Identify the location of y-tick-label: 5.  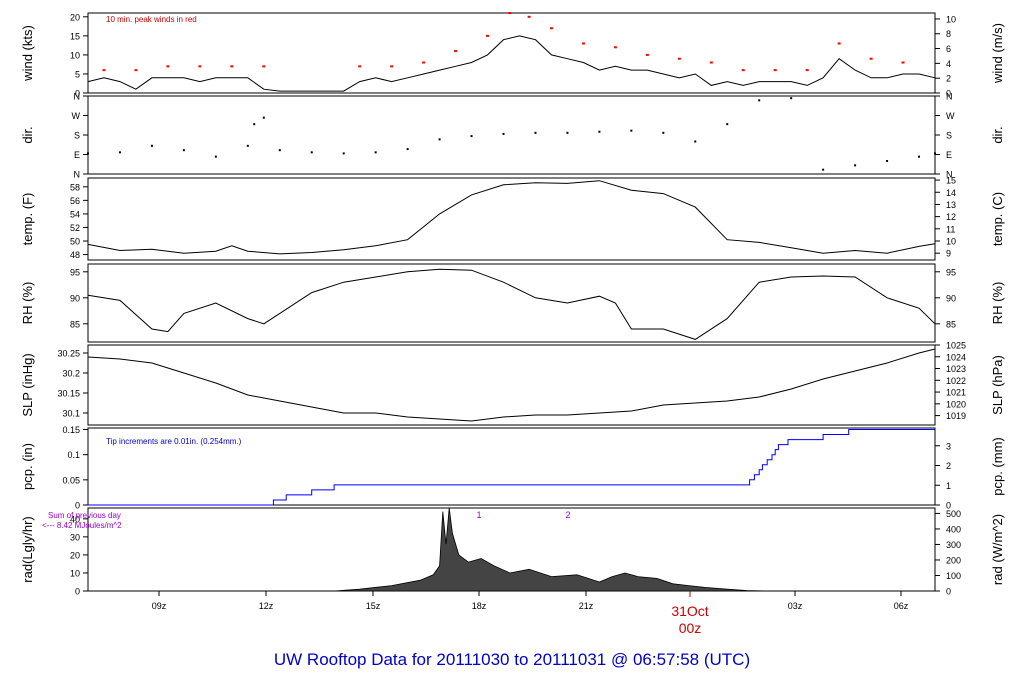
(77, 74).